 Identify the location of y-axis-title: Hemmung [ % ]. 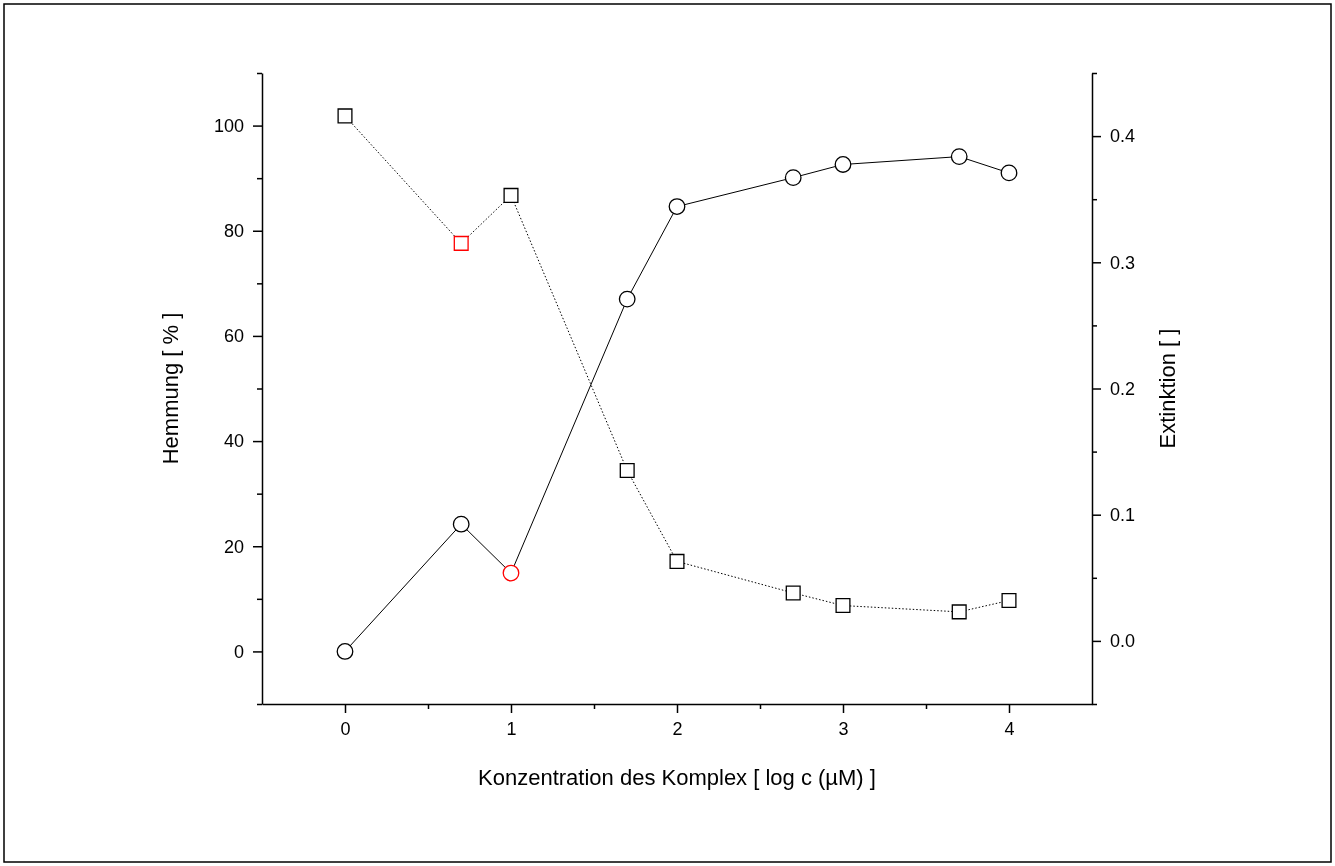
(170, 388).